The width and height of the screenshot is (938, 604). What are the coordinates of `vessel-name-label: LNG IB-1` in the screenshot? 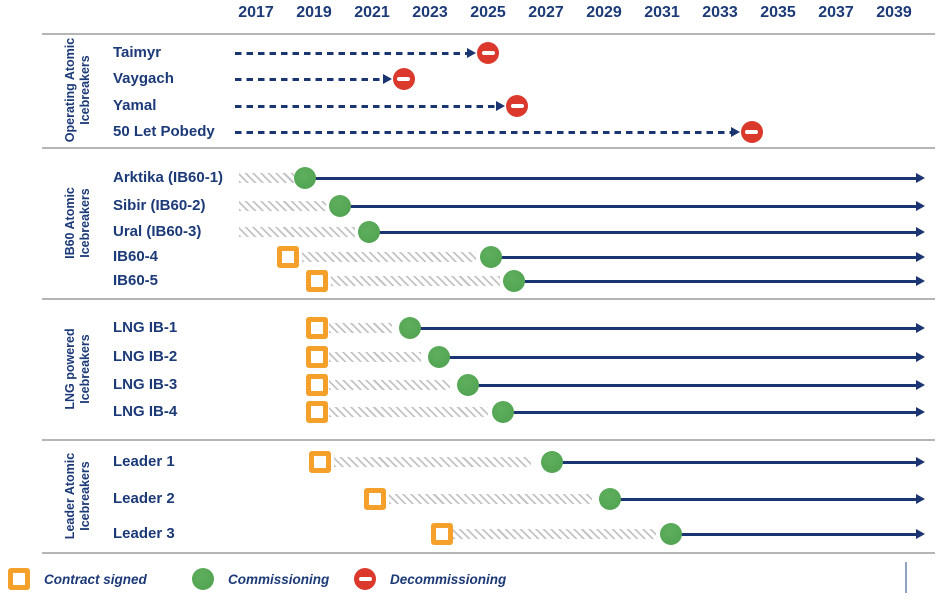 It's located at (145, 327).